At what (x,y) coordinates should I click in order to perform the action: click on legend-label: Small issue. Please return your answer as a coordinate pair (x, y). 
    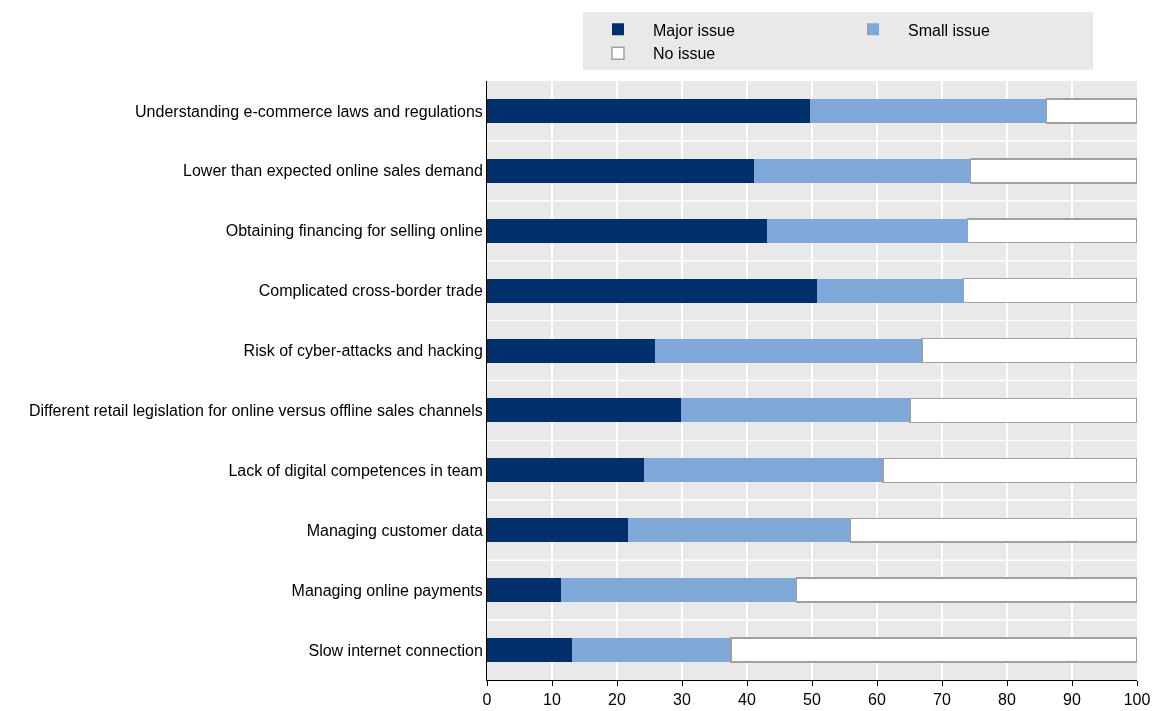
    Looking at the image, I should click on (949, 30).